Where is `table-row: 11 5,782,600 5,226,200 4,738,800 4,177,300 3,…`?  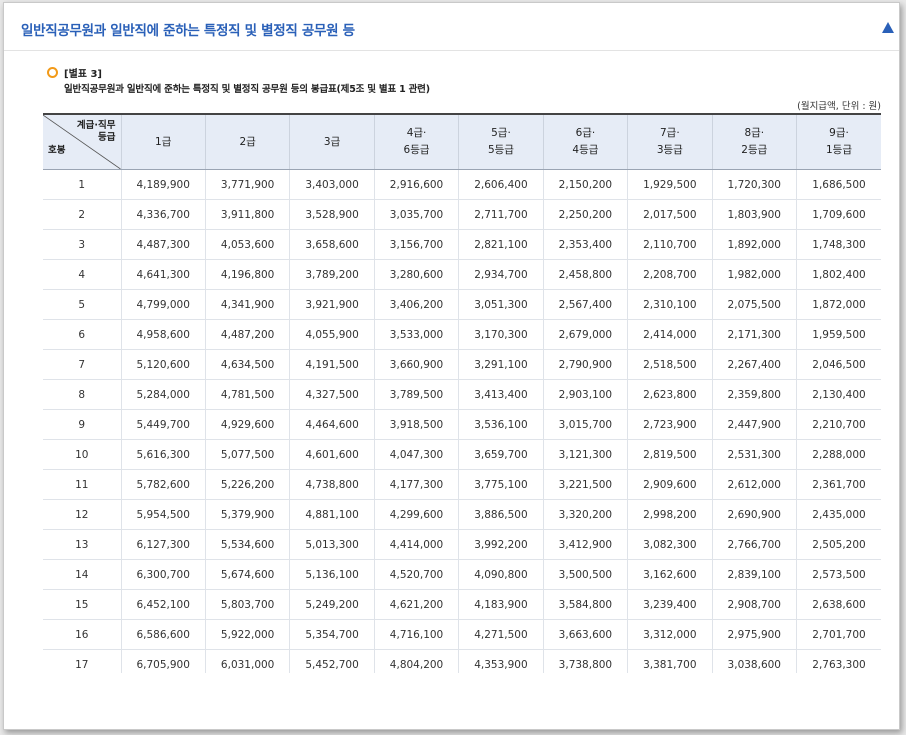
table-row: 11 5,782,600 5,226,200 4,738,800 4,177,300 3,… is located at coordinates (462, 484).